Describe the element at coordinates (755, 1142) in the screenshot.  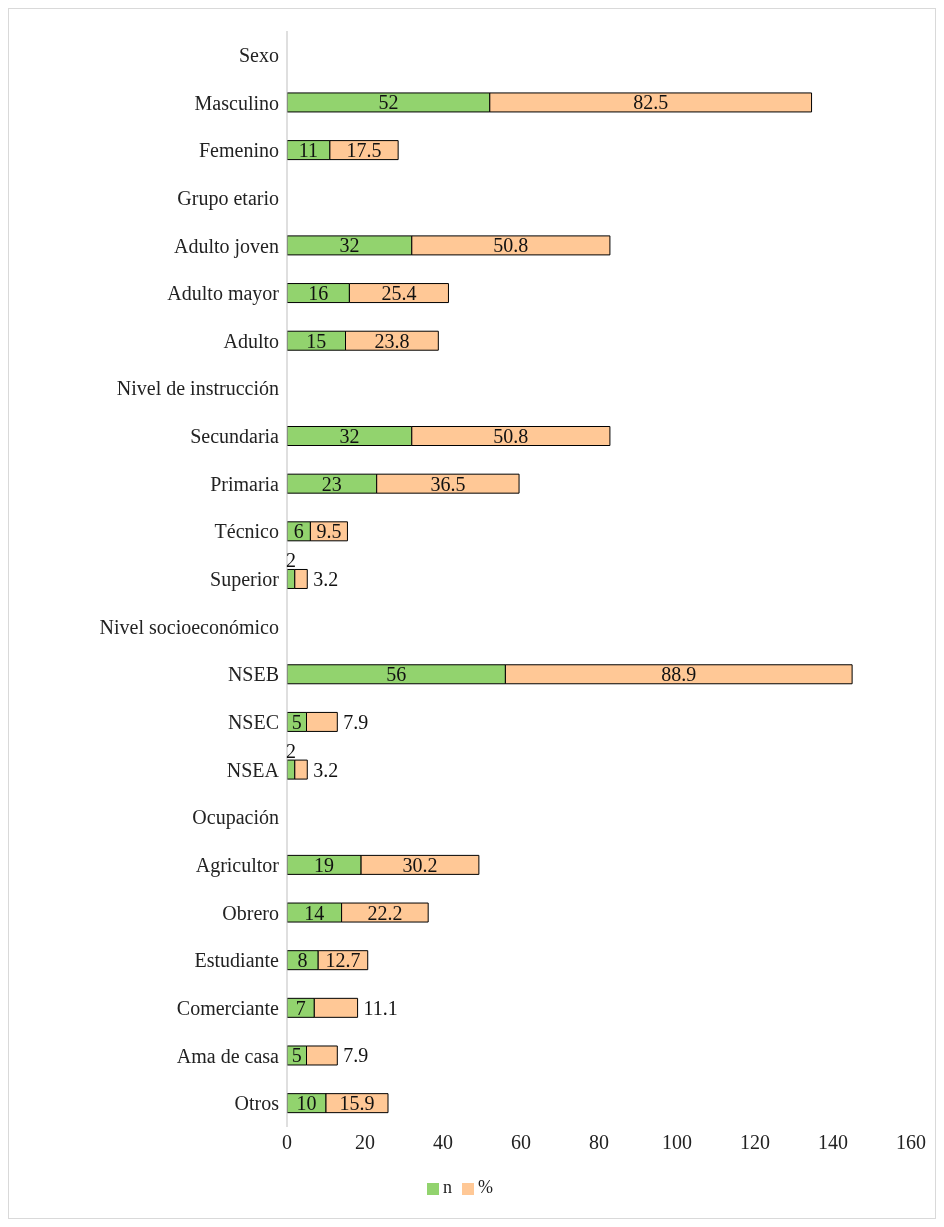
I see `x-tick-label: 120` at that location.